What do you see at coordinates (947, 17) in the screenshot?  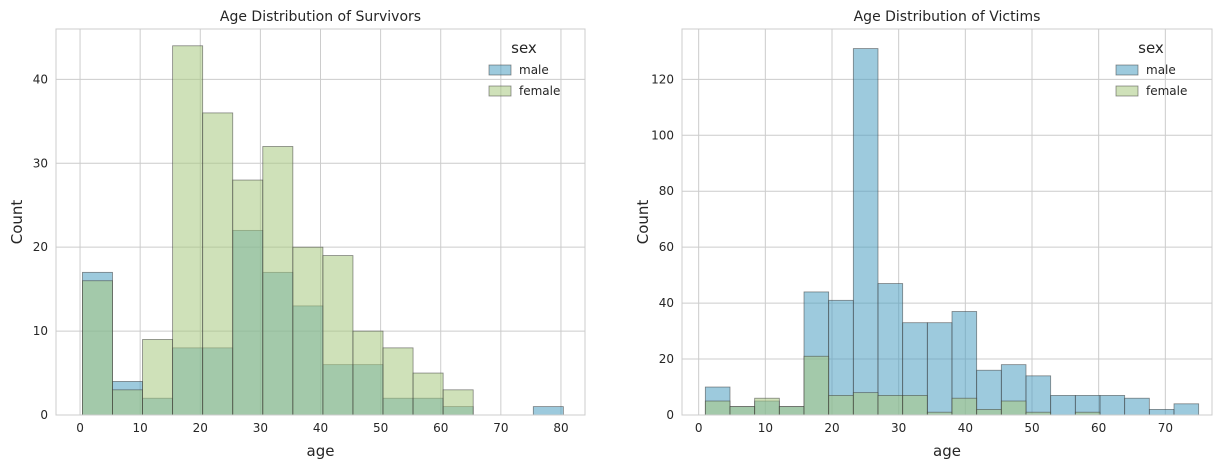 I see `chart-title: Age Distribution of Victims` at bounding box center [947, 17].